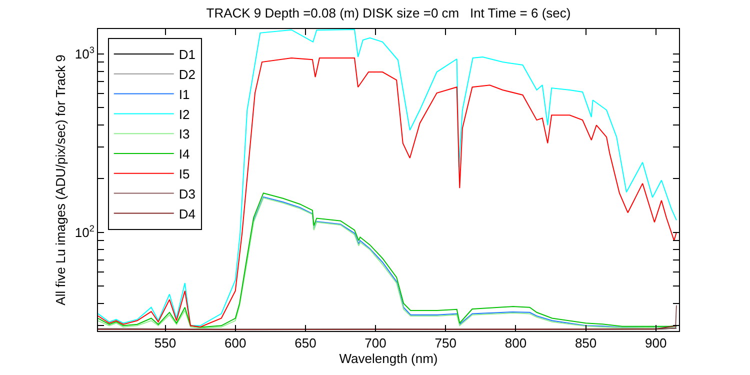 This screenshot has width=750, height=375. What do you see at coordinates (165, 343) in the screenshot?
I see `x-tick-label: 550` at bounding box center [165, 343].